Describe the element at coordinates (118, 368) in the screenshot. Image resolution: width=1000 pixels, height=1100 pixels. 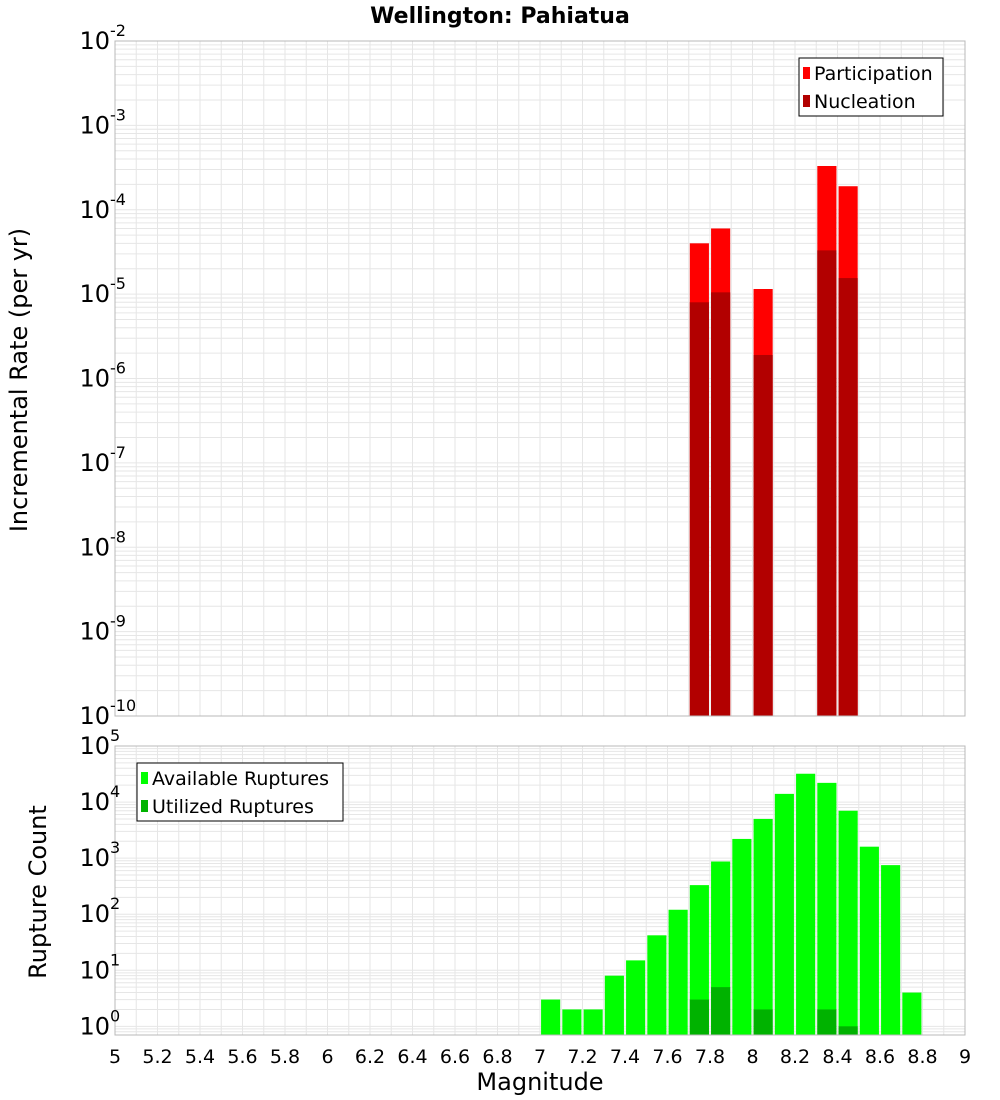
I see `rate-y-tick-exponent: -6` at that location.